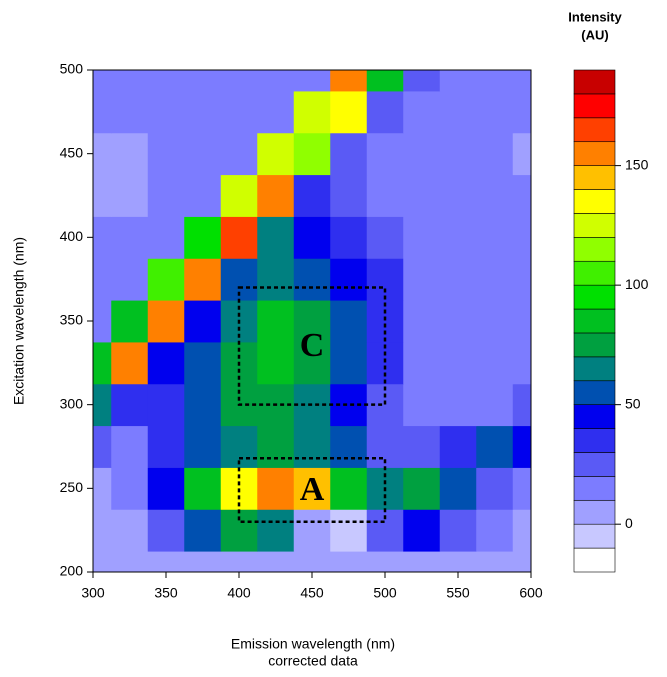 The width and height of the screenshot is (667, 677). What do you see at coordinates (312, 593) in the screenshot?
I see `x-tick-label: 450` at bounding box center [312, 593].